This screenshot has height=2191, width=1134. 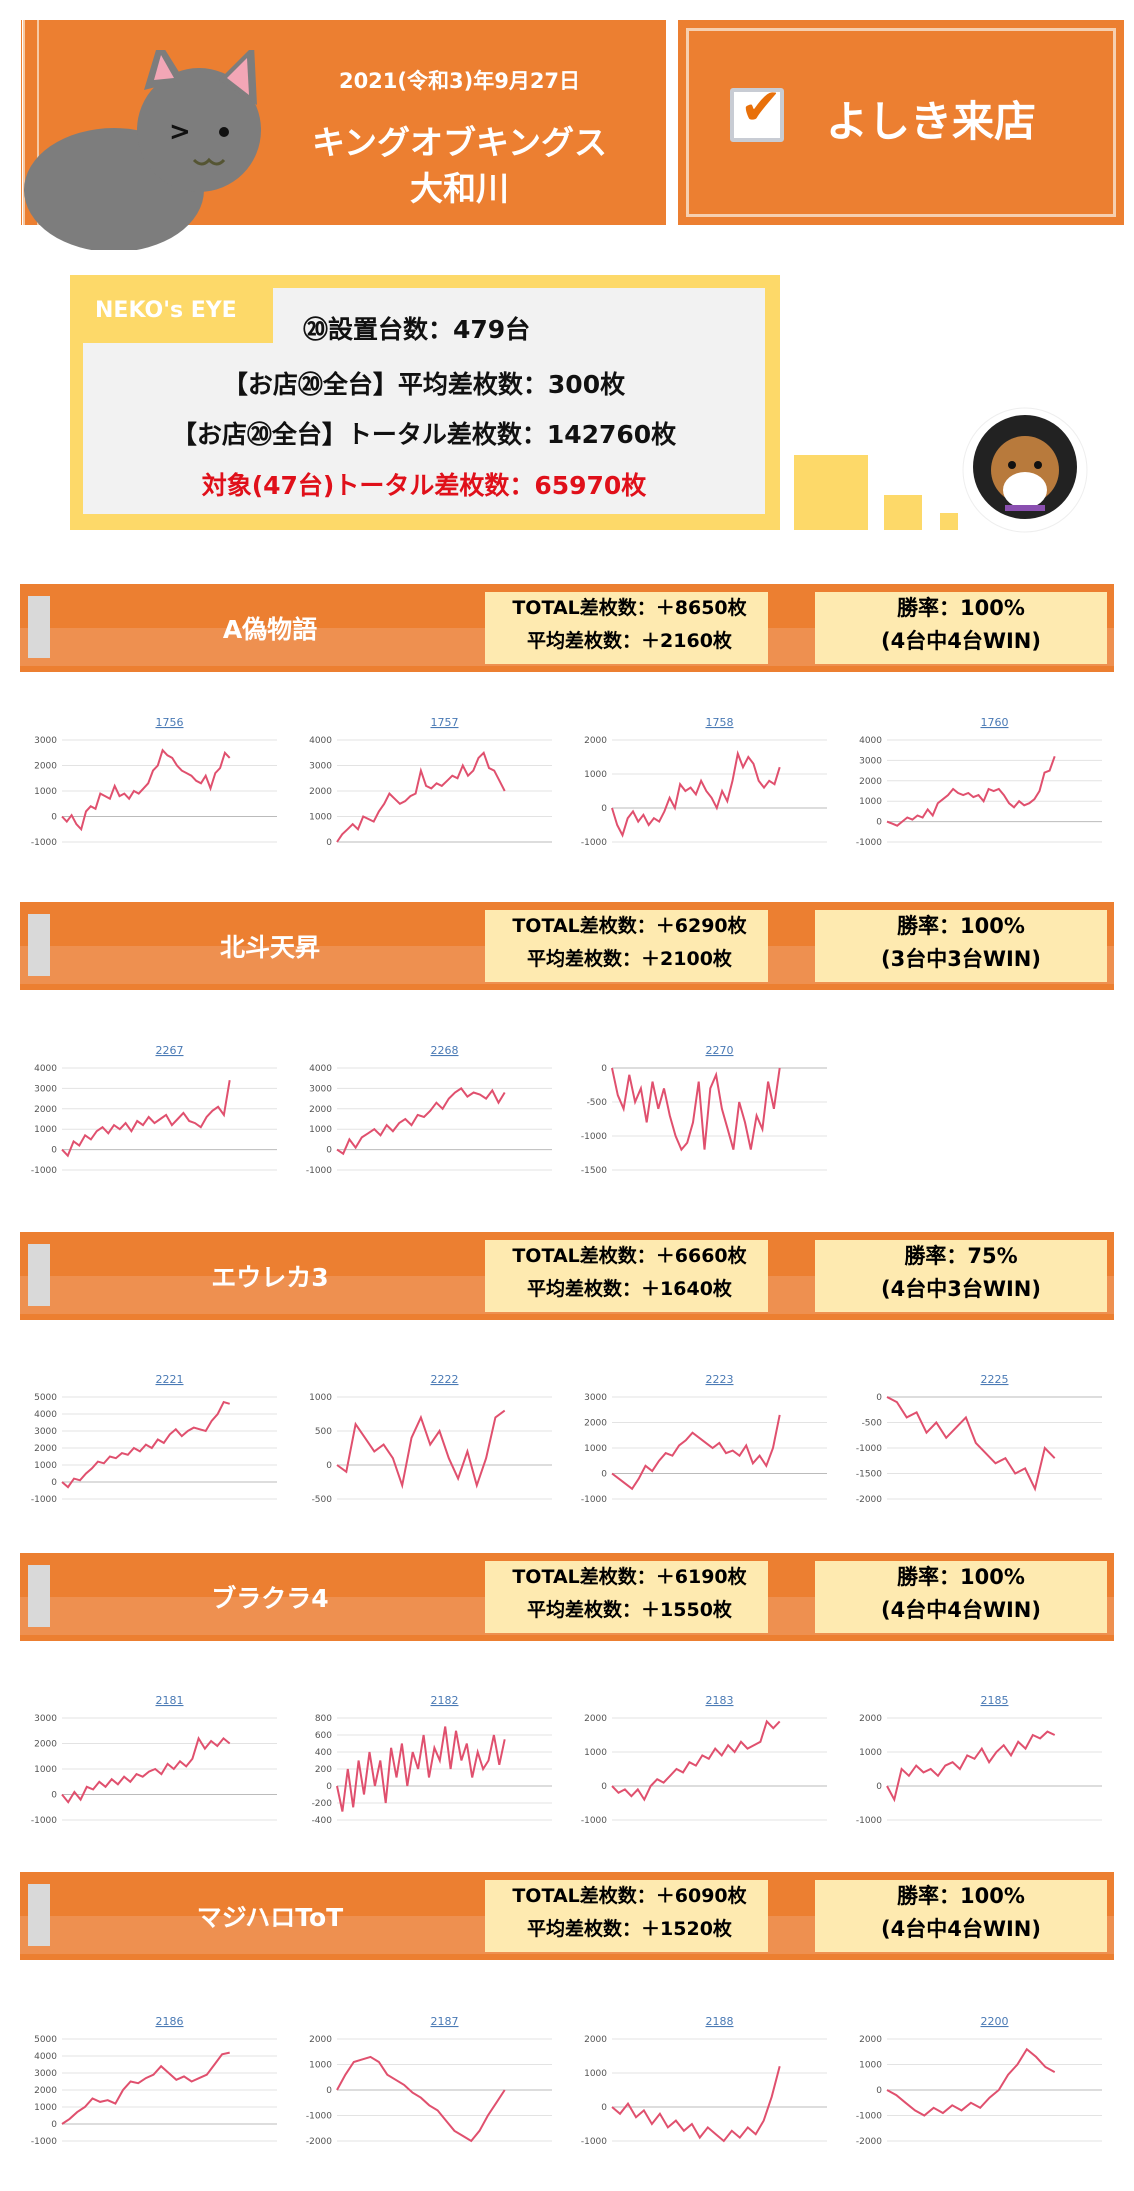 What do you see at coordinates (995, 2021) in the screenshot?
I see `chart-title: 2200` at bounding box center [995, 2021].